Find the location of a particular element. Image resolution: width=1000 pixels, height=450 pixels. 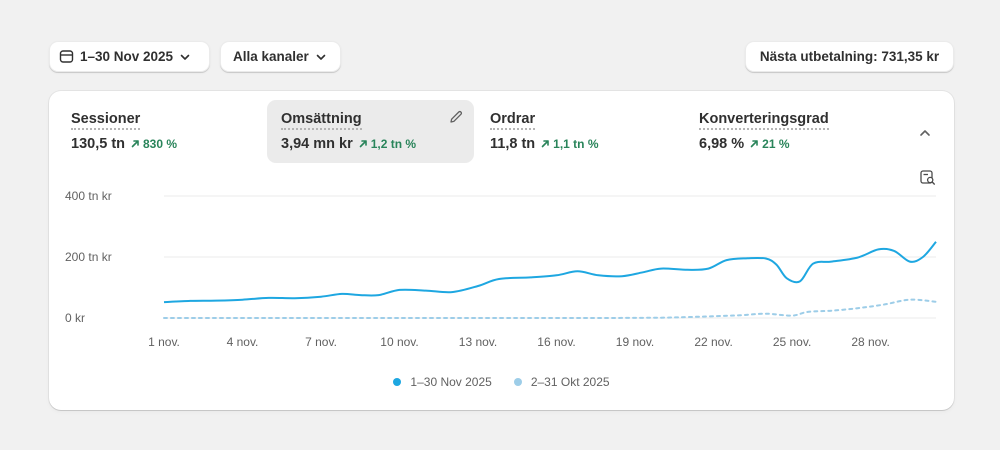

chevron-up-icon is located at coordinates (925, 133).